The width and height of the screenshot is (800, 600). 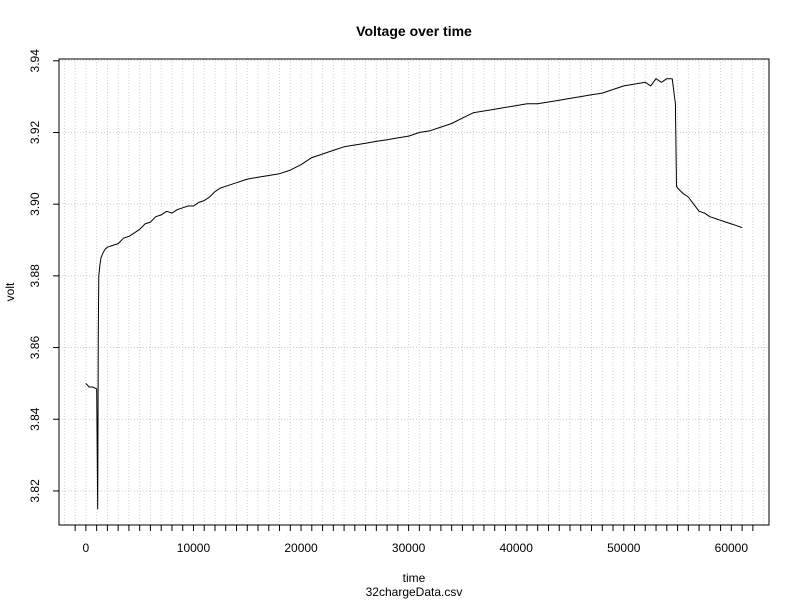 What do you see at coordinates (414, 592) in the screenshot?
I see `chart-subtitle: 32chargeData.csv` at bounding box center [414, 592].